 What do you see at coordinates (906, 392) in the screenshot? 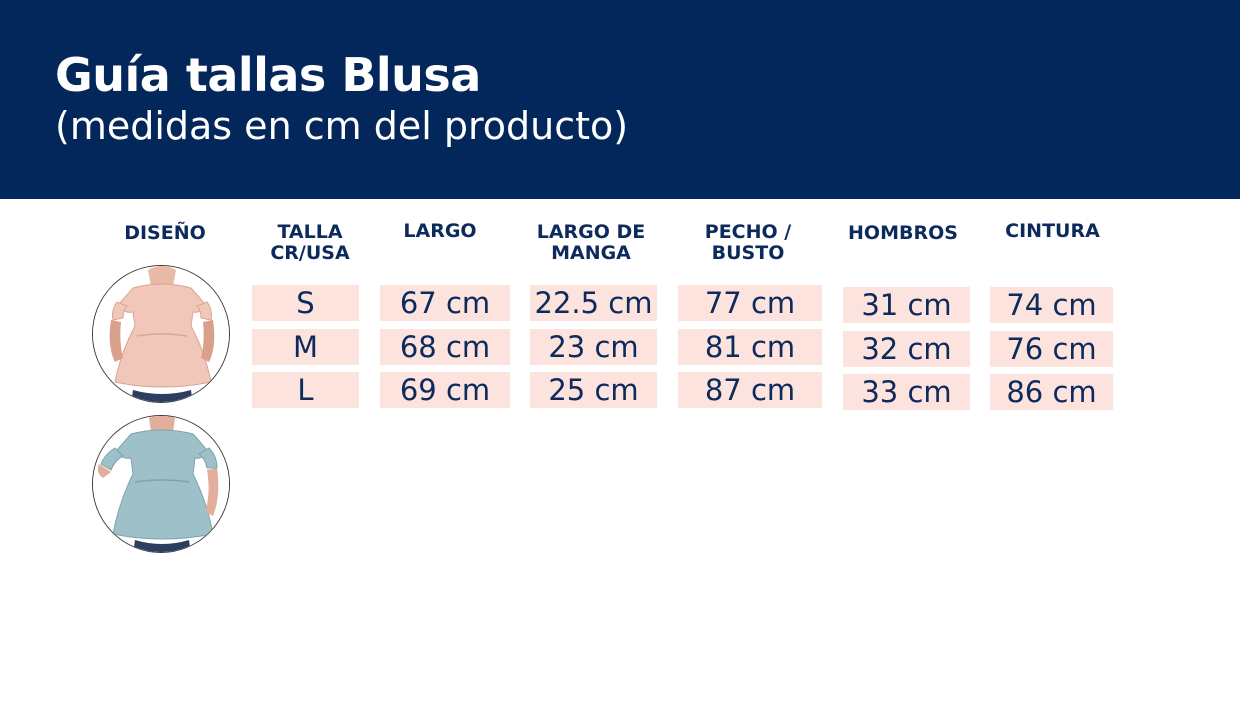
I see `table-cell-shoulders: 33 cm` at bounding box center [906, 392].